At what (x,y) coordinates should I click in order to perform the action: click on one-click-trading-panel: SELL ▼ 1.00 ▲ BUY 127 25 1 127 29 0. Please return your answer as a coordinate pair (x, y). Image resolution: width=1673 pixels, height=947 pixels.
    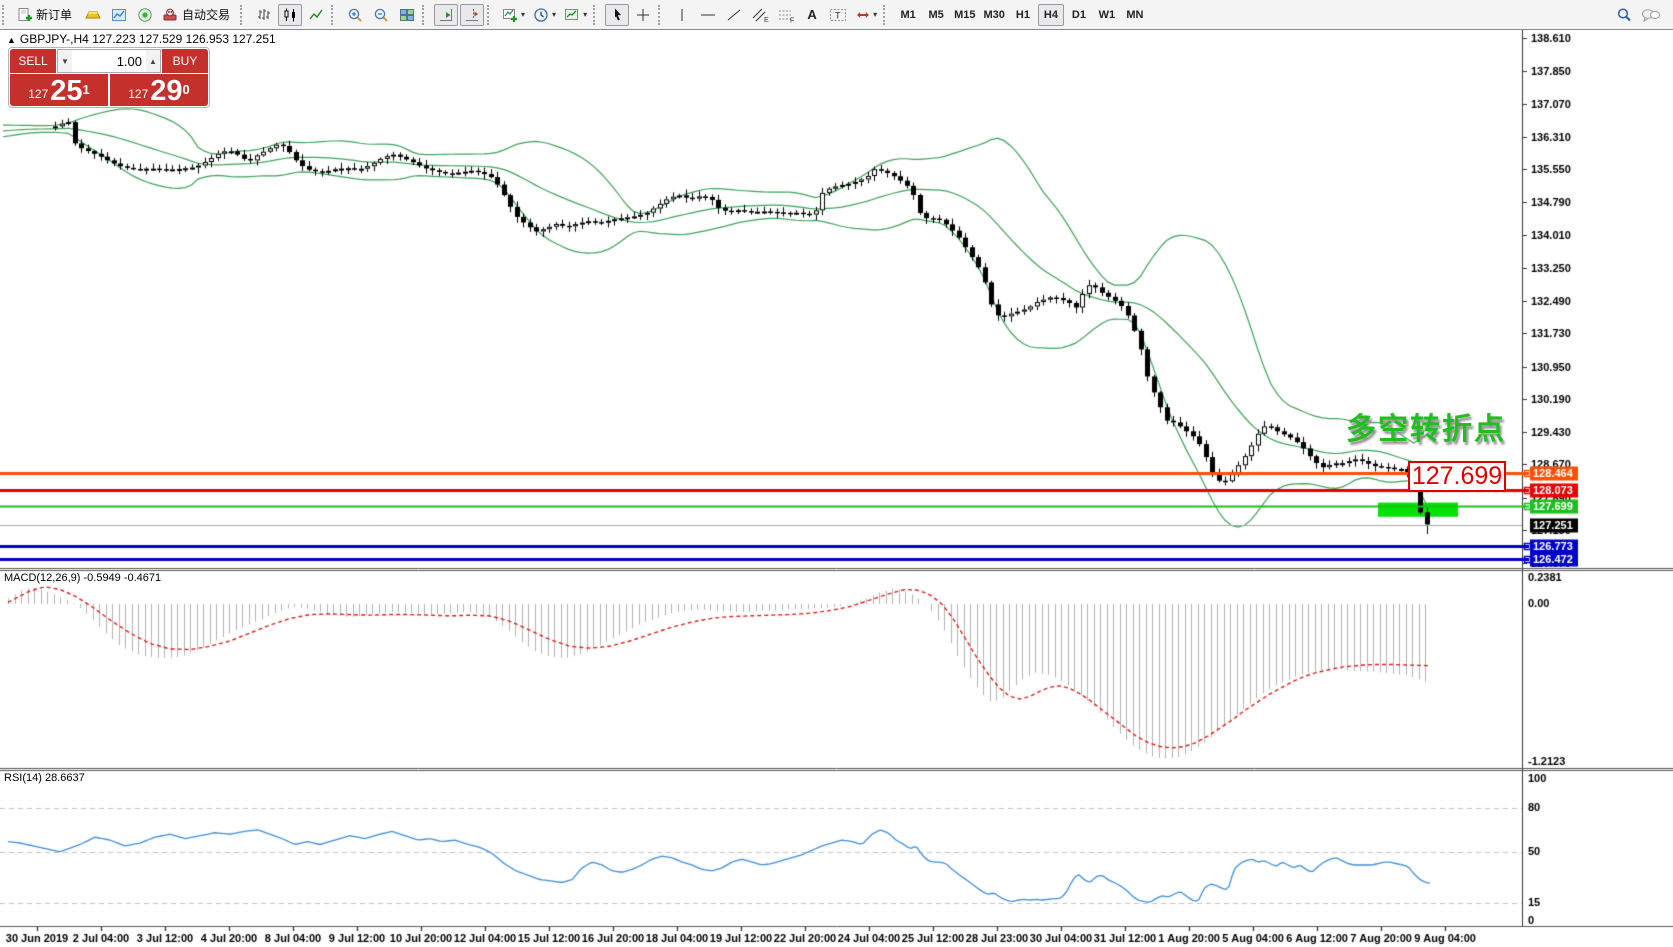
    Looking at the image, I should click on (109, 77).